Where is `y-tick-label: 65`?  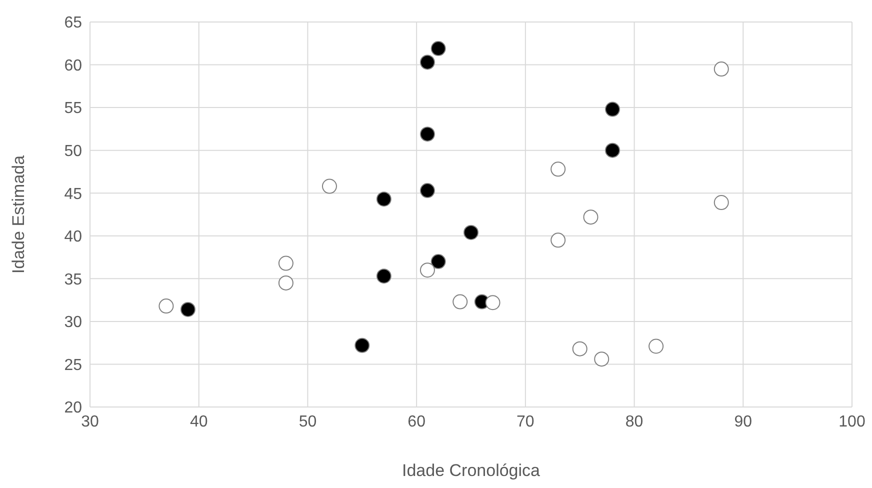
y-tick-label: 65 is located at coordinates (73, 23).